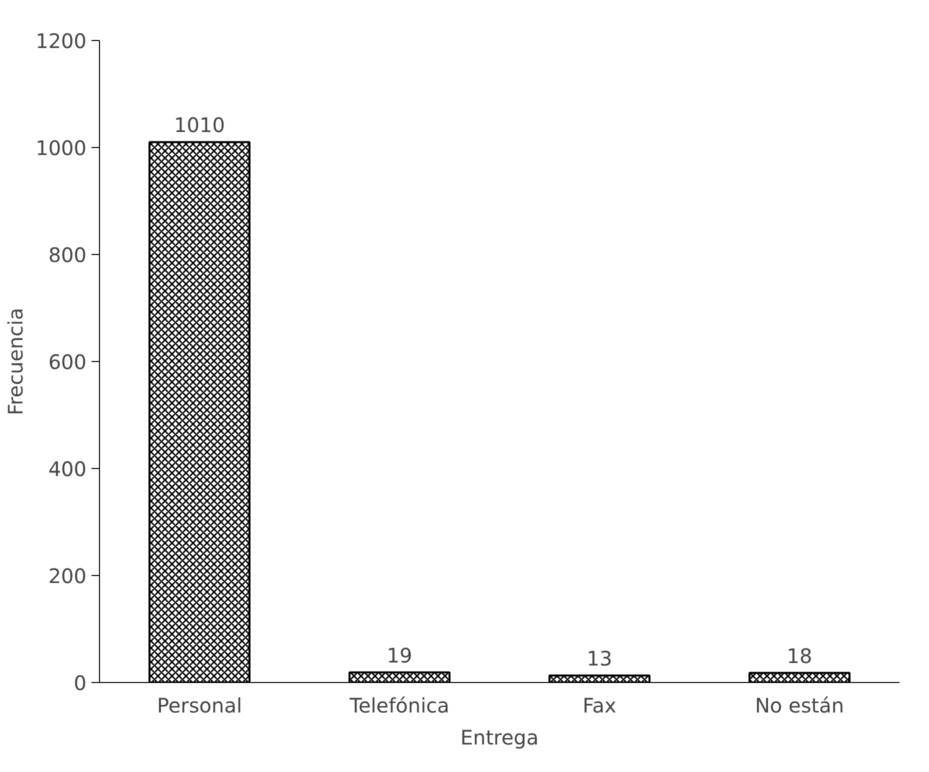 This screenshot has width=929, height=772. What do you see at coordinates (80, 683) in the screenshot?
I see `y-tick-label: 0` at bounding box center [80, 683].